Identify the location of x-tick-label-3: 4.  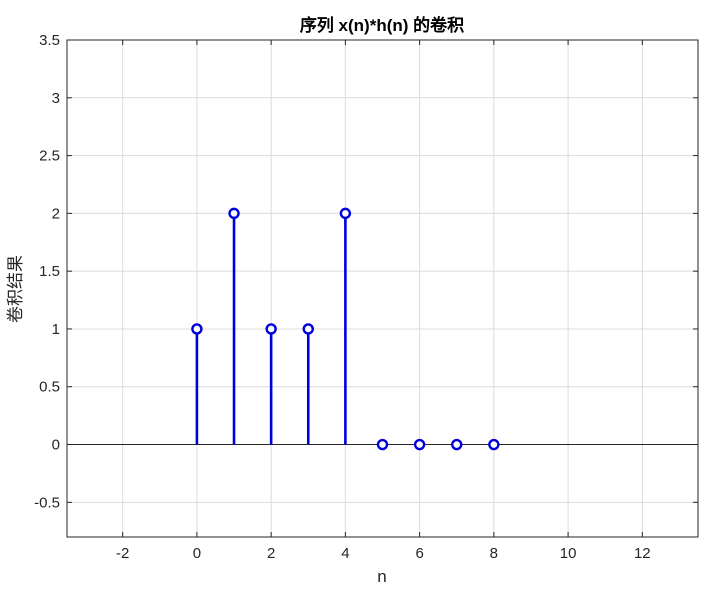
(345, 553).